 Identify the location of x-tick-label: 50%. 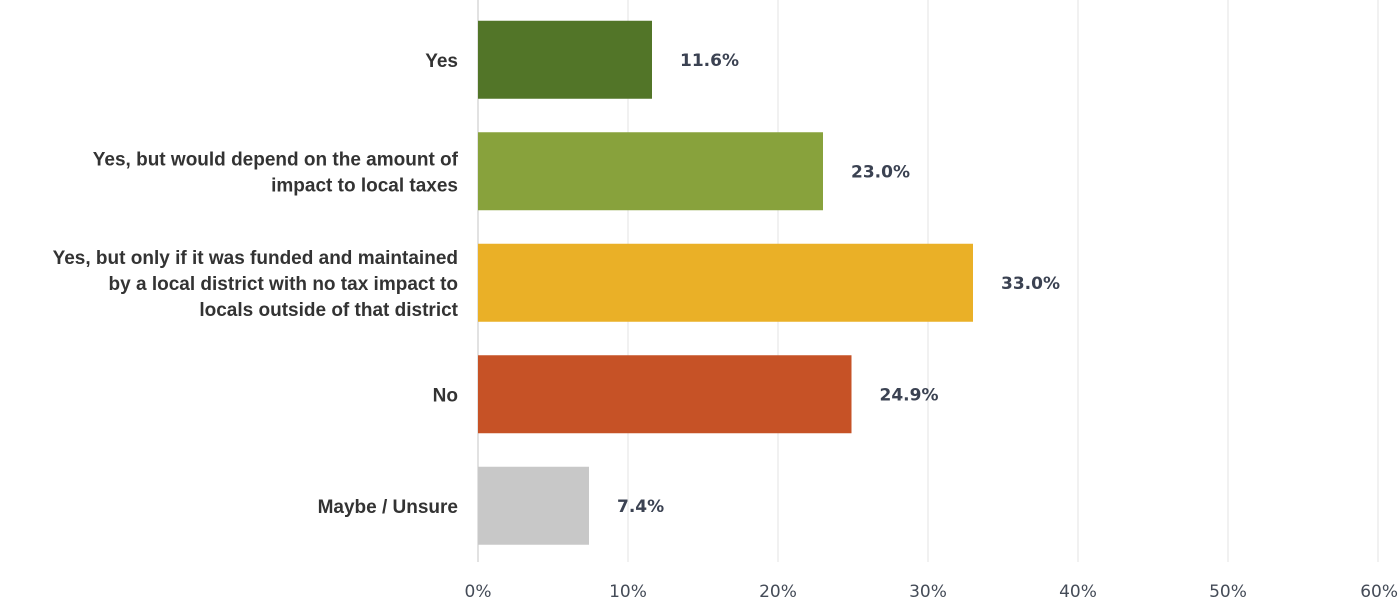
(1228, 592).